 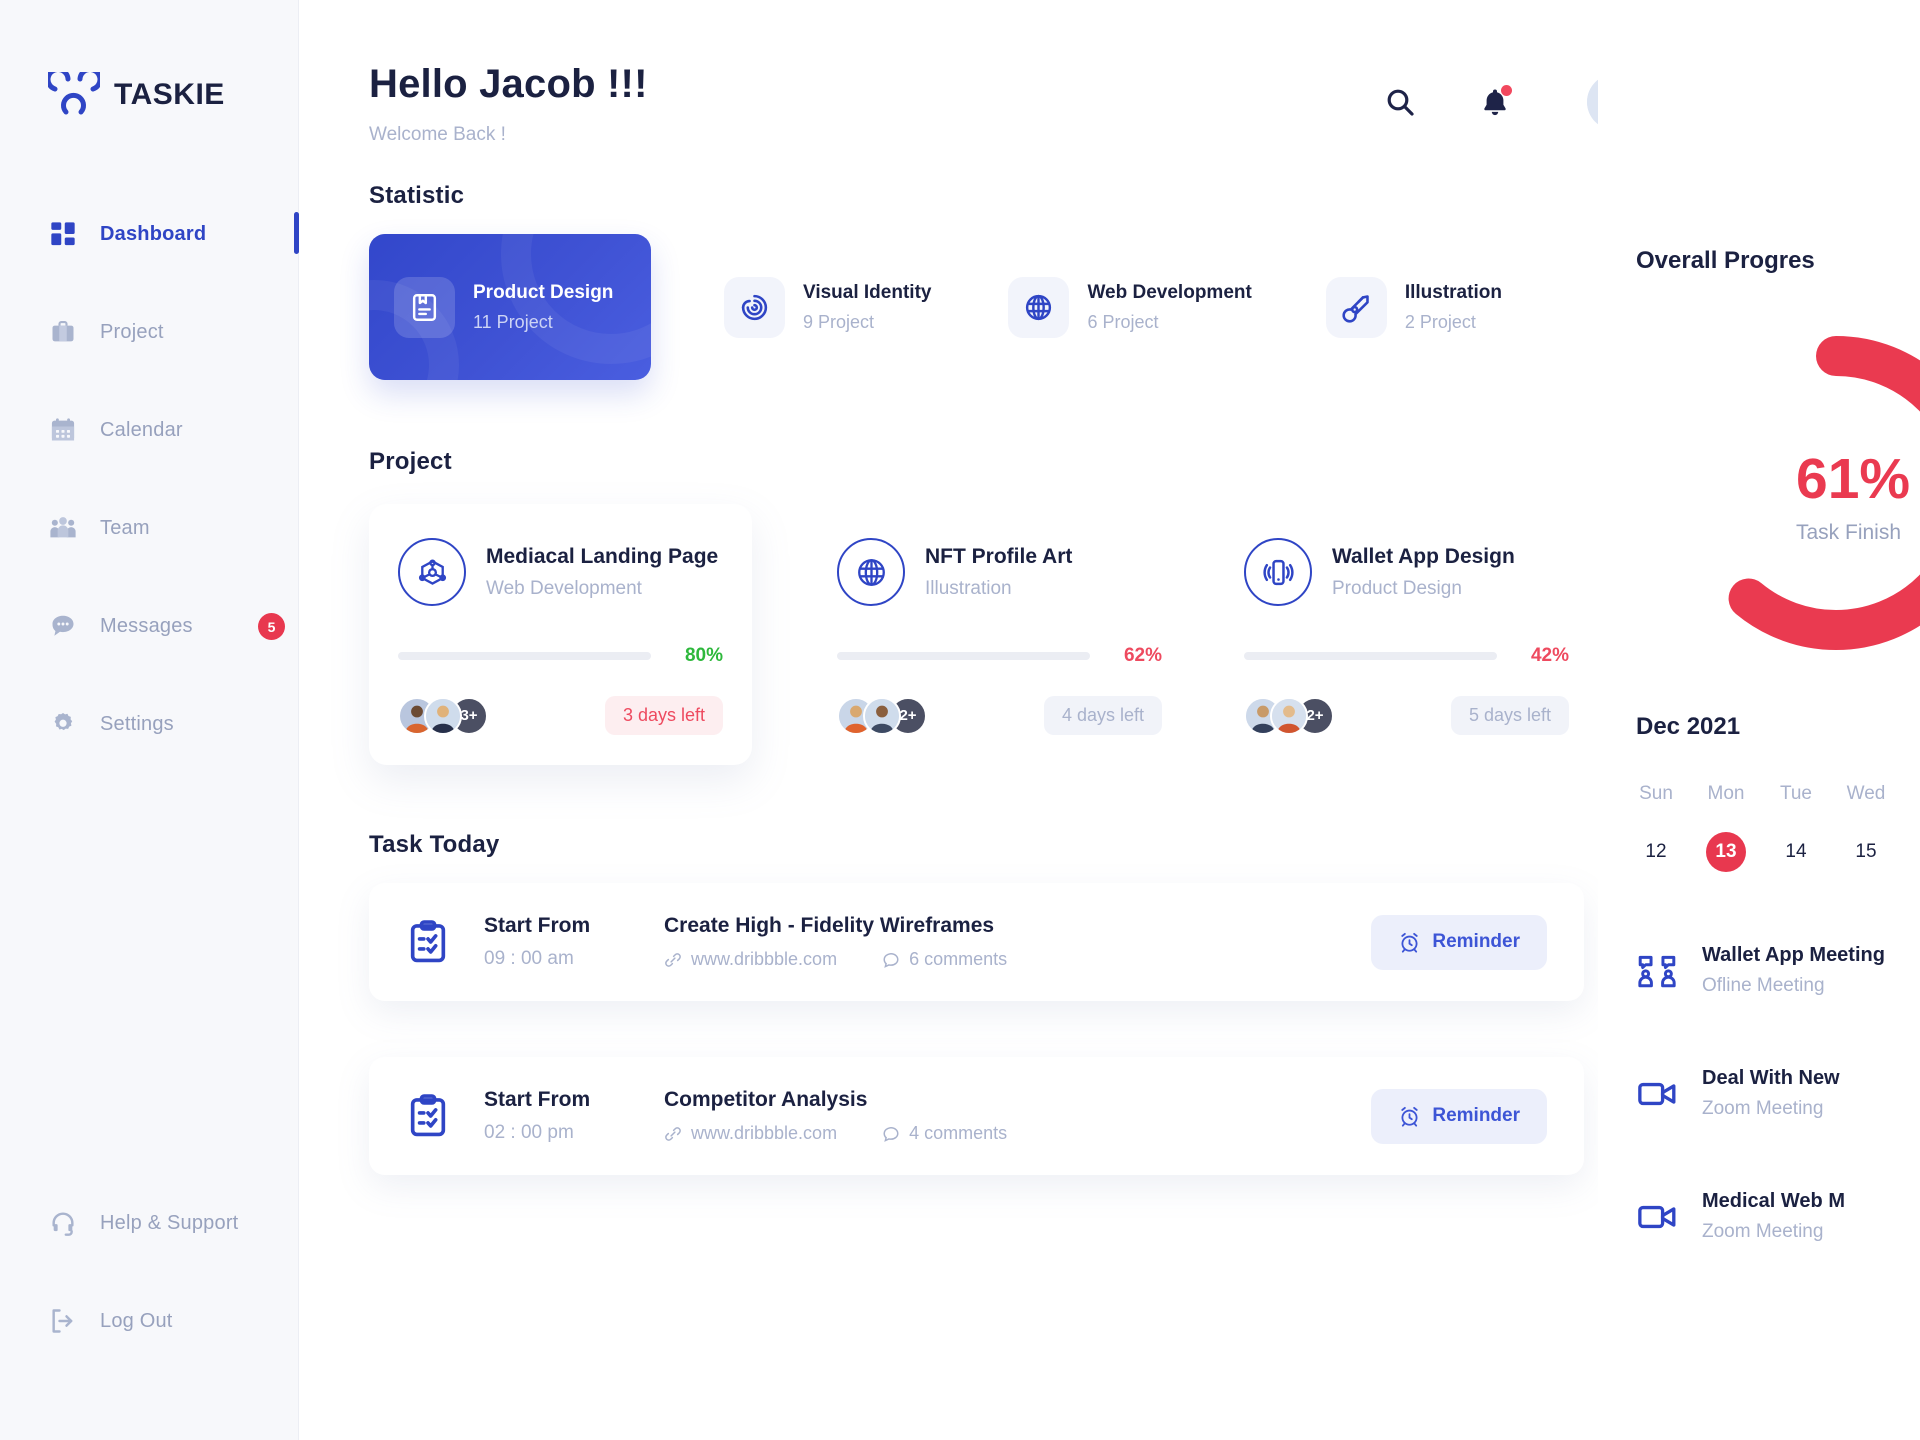 I want to click on sidebar-item-label: Settings, so click(x=137, y=723).